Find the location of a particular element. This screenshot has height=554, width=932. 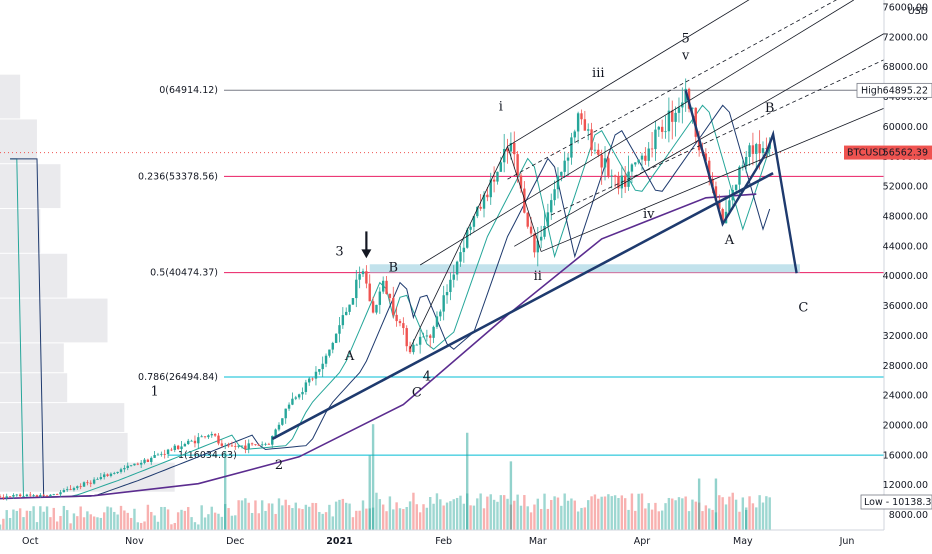

time-axis-bg is located at coordinates (466, 540).